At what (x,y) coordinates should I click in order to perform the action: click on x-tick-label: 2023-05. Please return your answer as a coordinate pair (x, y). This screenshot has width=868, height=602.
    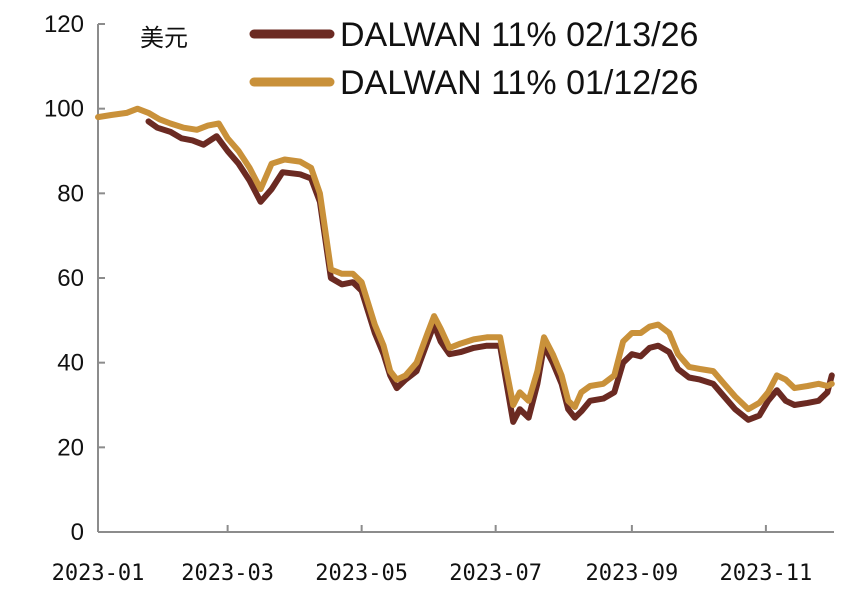
    Looking at the image, I should click on (361, 573).